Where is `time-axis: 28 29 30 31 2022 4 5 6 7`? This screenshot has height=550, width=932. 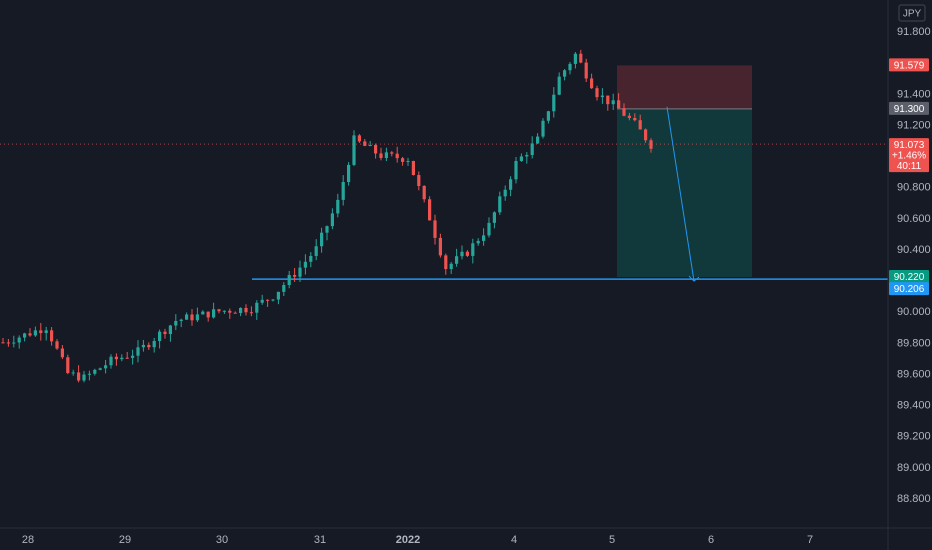 time-axis: 28 29 30 31 2022 4 5 6 7 is located at coordinates (417, 540).